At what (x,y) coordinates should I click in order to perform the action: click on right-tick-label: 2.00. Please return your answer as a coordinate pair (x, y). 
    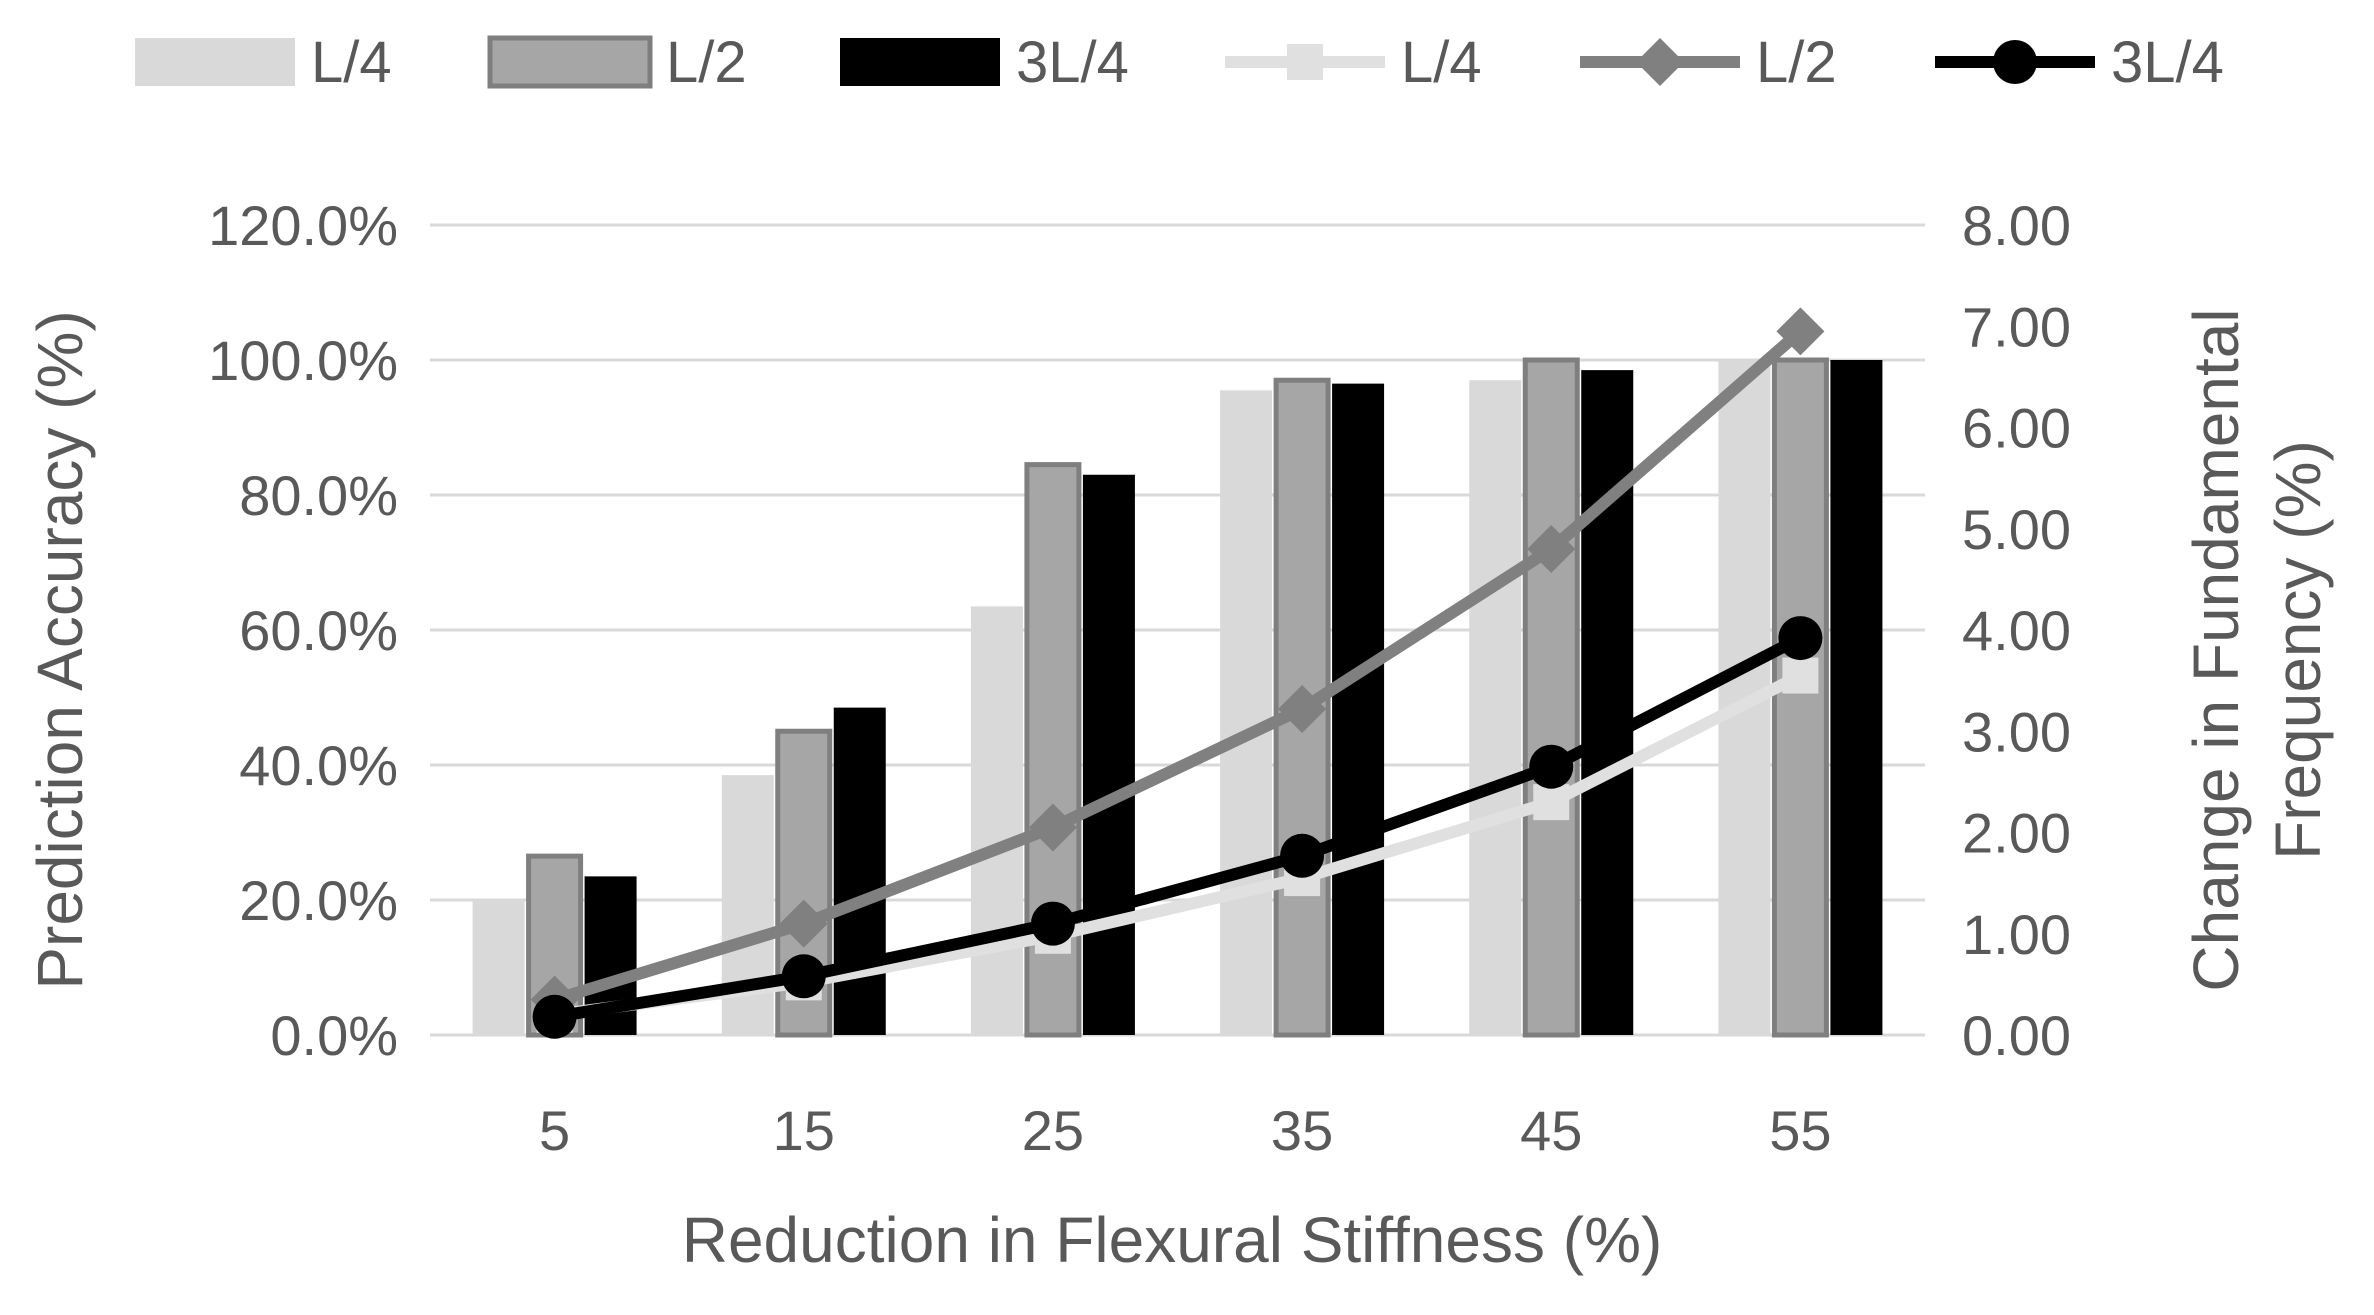
    Looking at the image, I should click on (2016, 833).